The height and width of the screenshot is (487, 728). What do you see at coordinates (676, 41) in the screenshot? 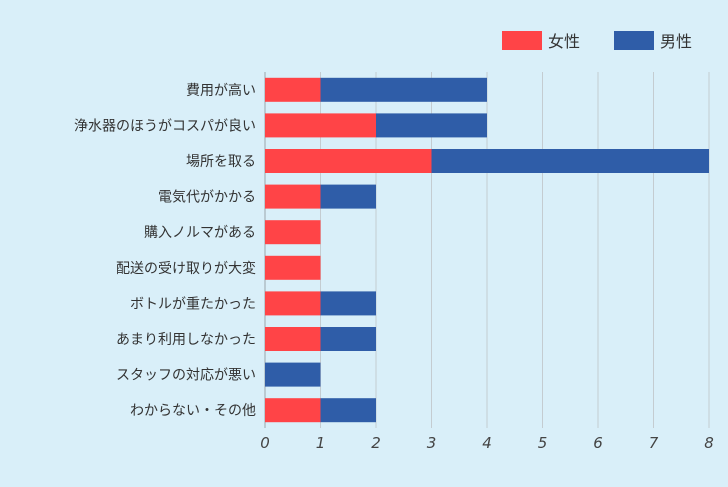
I see `legend-label-male: 男性` at bounding box center [676, 41].